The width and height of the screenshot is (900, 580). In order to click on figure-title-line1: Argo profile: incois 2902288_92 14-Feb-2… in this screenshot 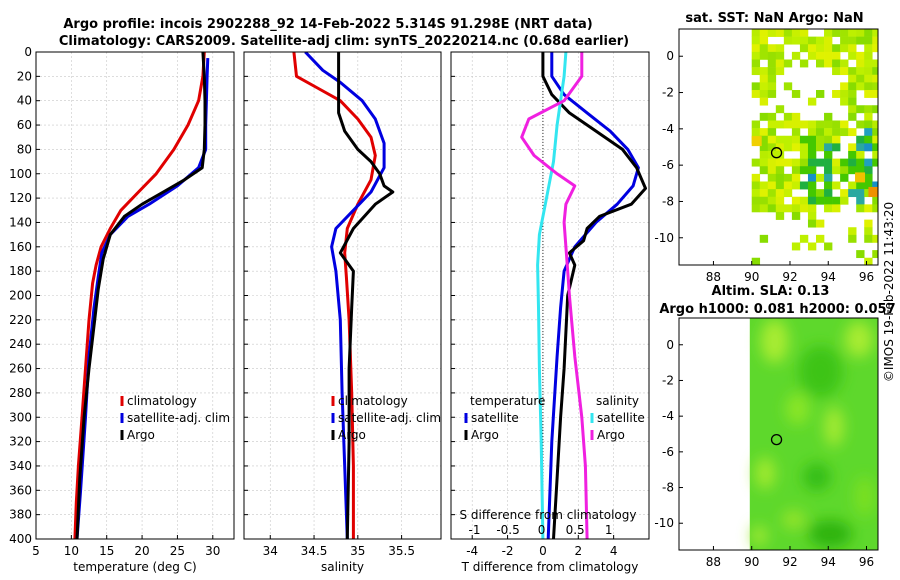, I will do `click(327, 24)`.